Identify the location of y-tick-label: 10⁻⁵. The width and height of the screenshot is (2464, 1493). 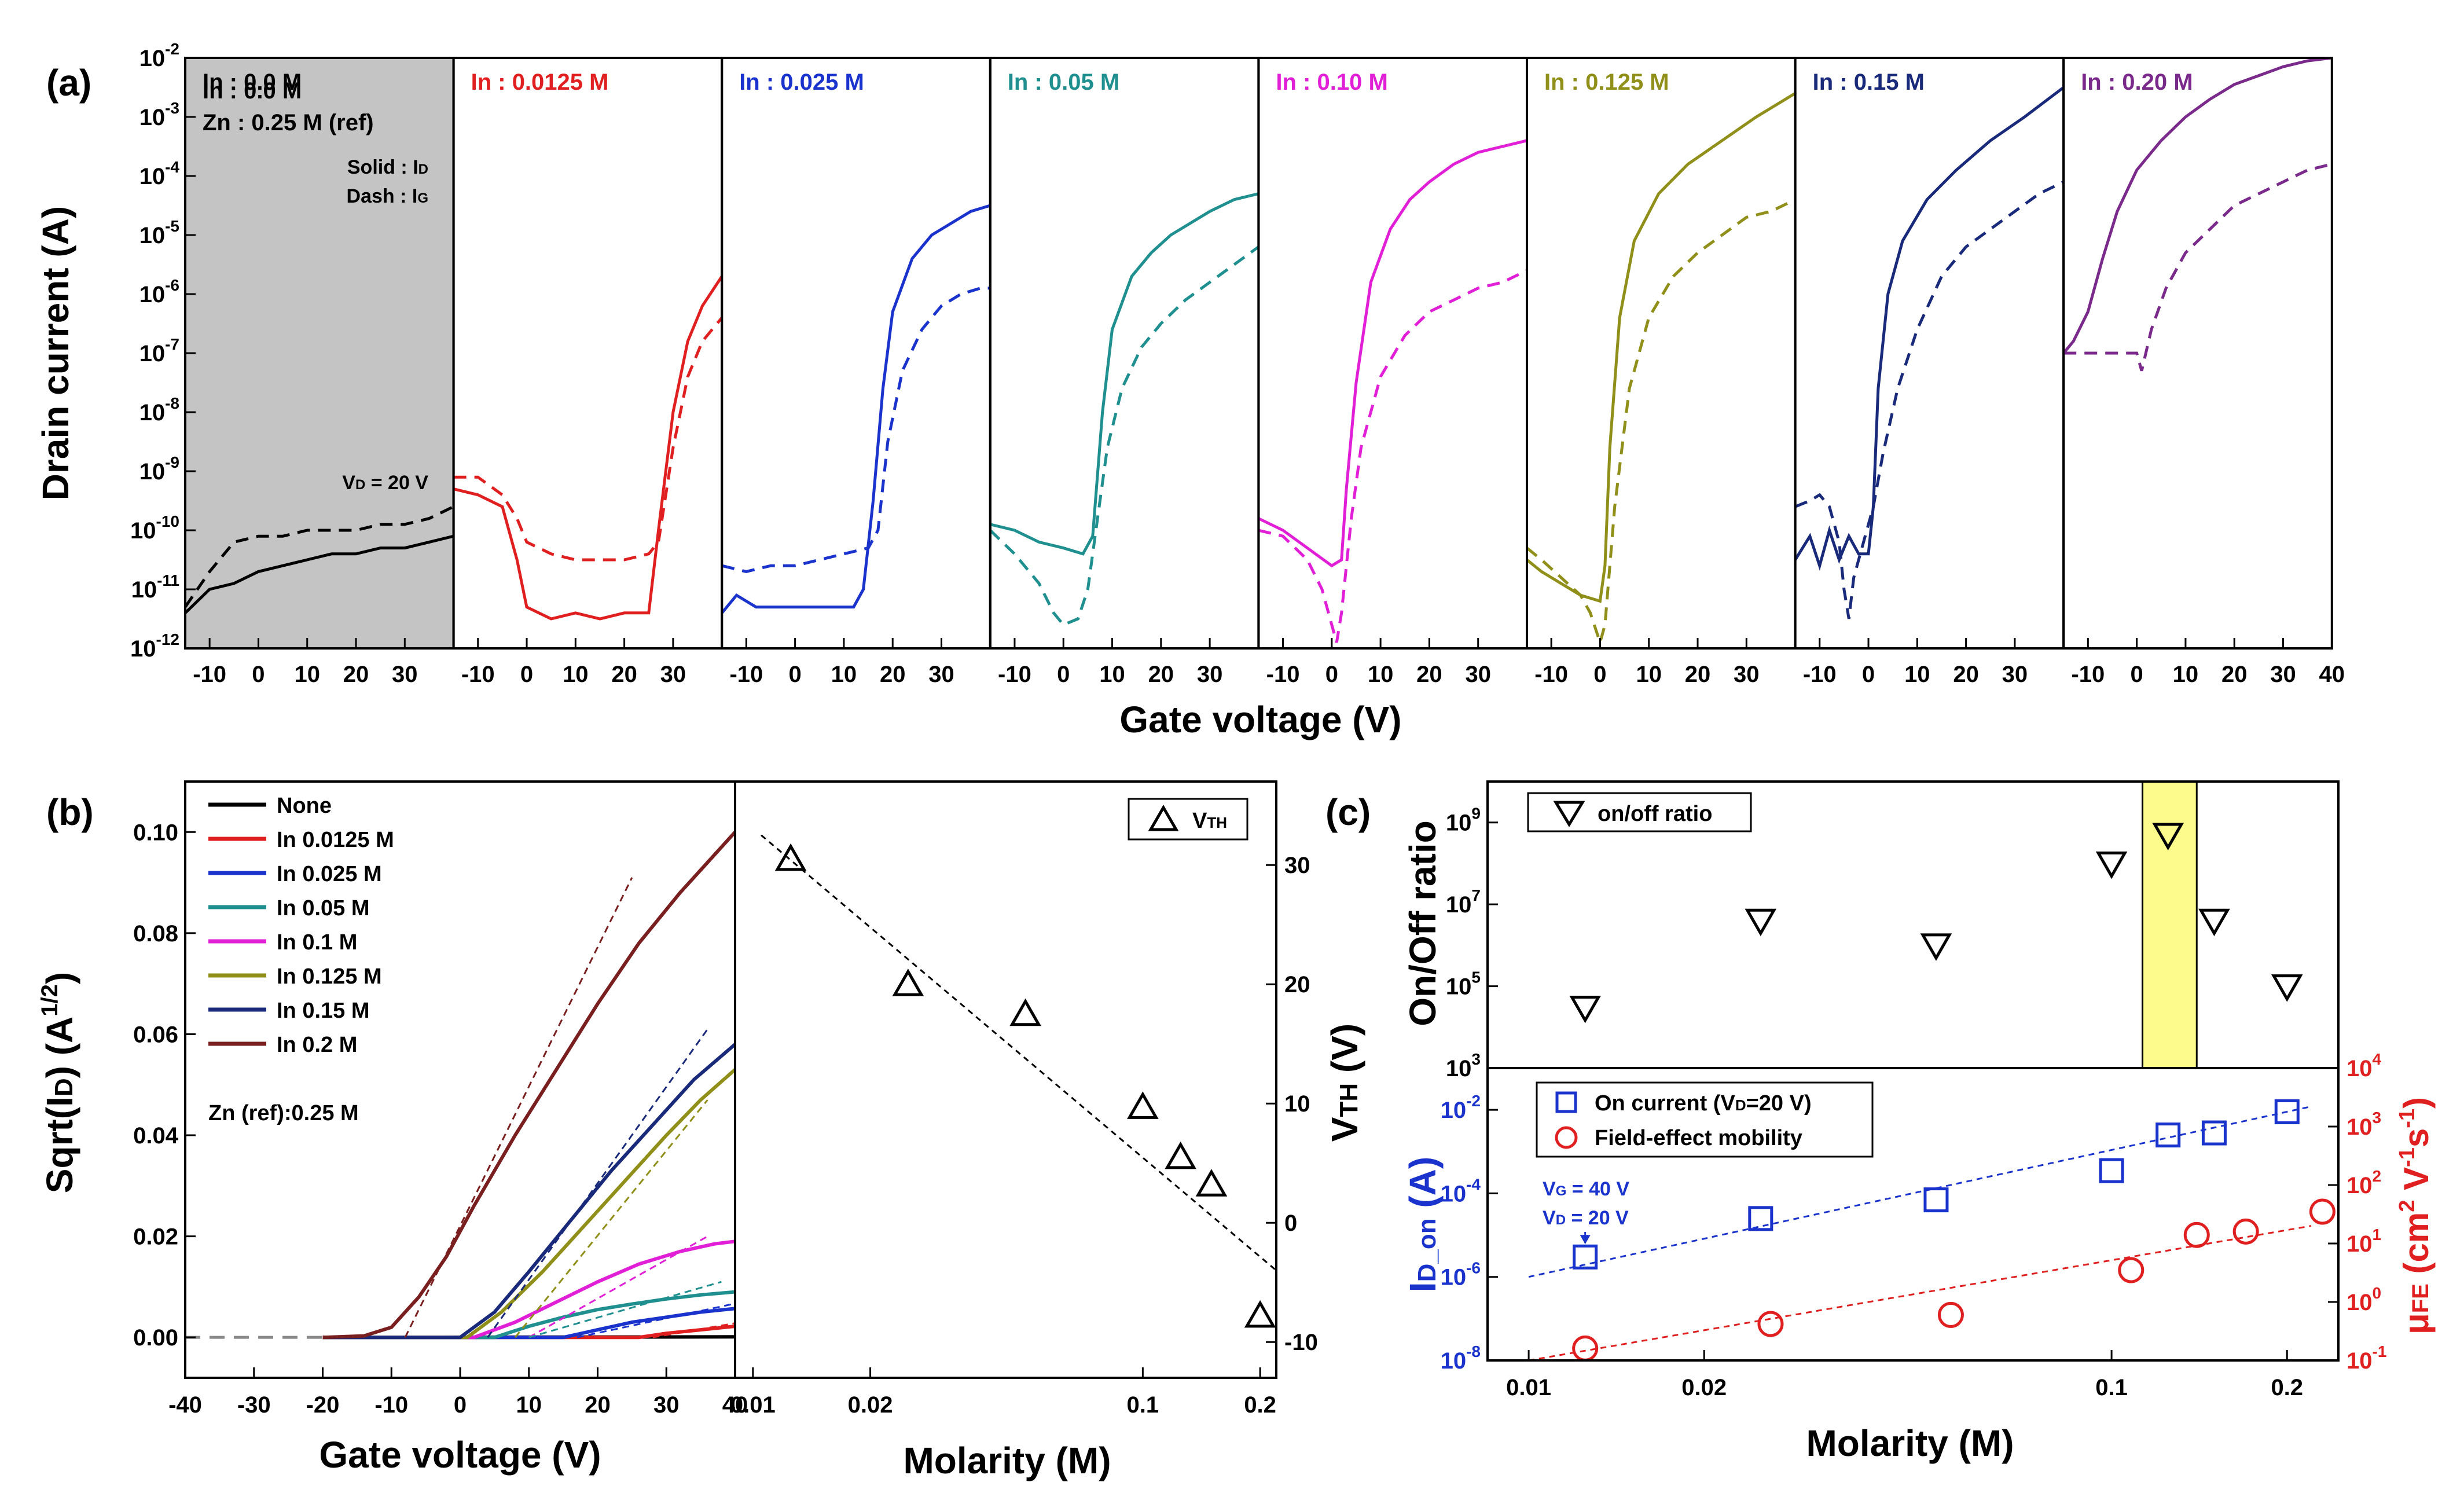
(159, 233).